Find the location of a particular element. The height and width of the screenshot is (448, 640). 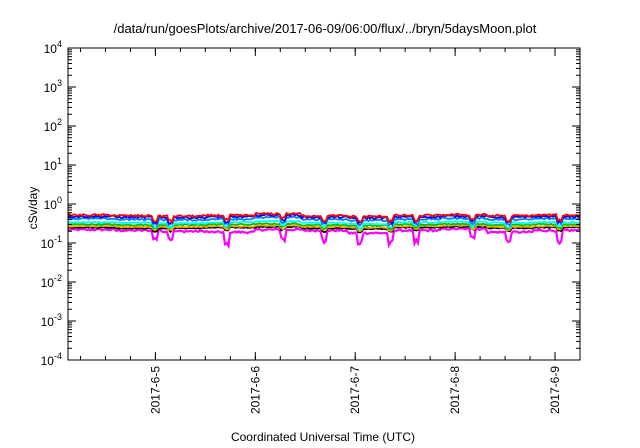

y-tick-label: 10⁻³ is located at coordinates (51, 320).